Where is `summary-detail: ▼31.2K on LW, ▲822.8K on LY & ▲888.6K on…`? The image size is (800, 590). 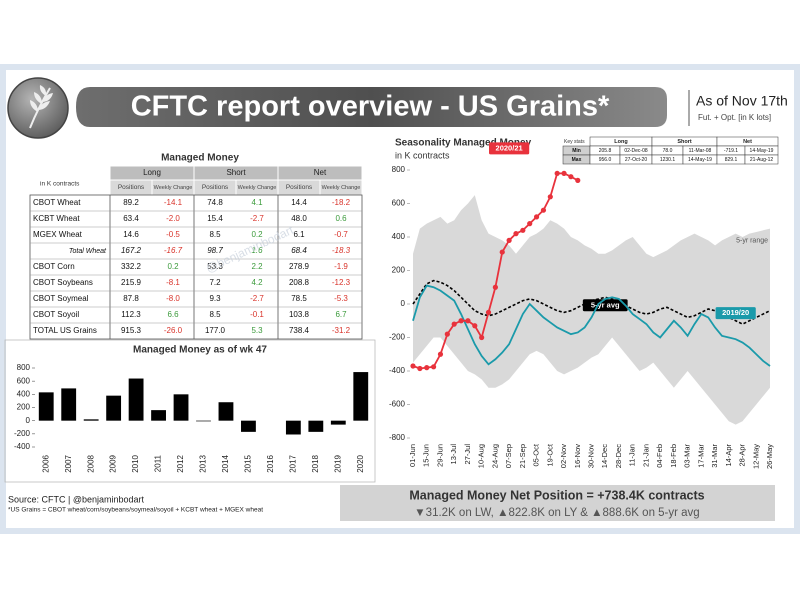 summary-detail: ▼31.2K on LW, ▲822.8K on LY & ▲888.6K on… is located at coordinates (556, 513).